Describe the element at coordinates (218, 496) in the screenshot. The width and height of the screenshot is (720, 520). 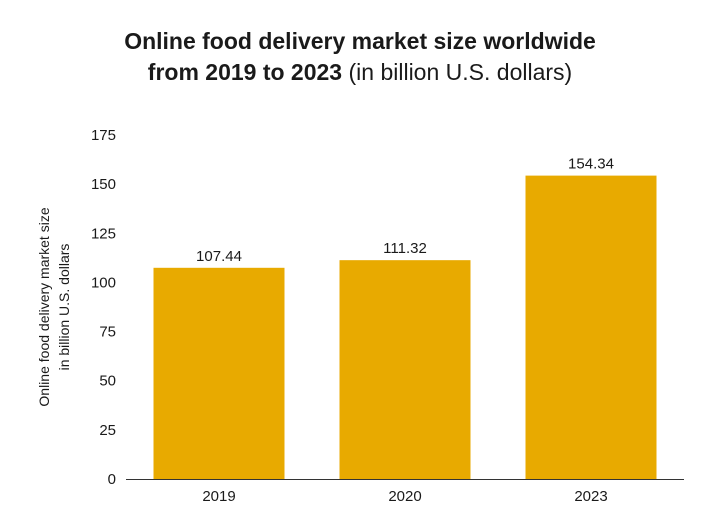
I see `x-tick-label-2019: 2019` at that location.